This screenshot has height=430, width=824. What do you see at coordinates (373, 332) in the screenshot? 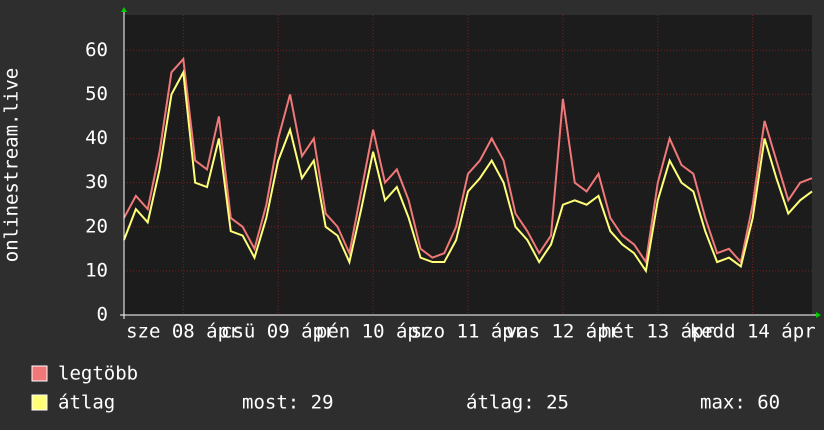
I see `x-tick-label: pén 10 ápr` at bounding box center [373, 332].